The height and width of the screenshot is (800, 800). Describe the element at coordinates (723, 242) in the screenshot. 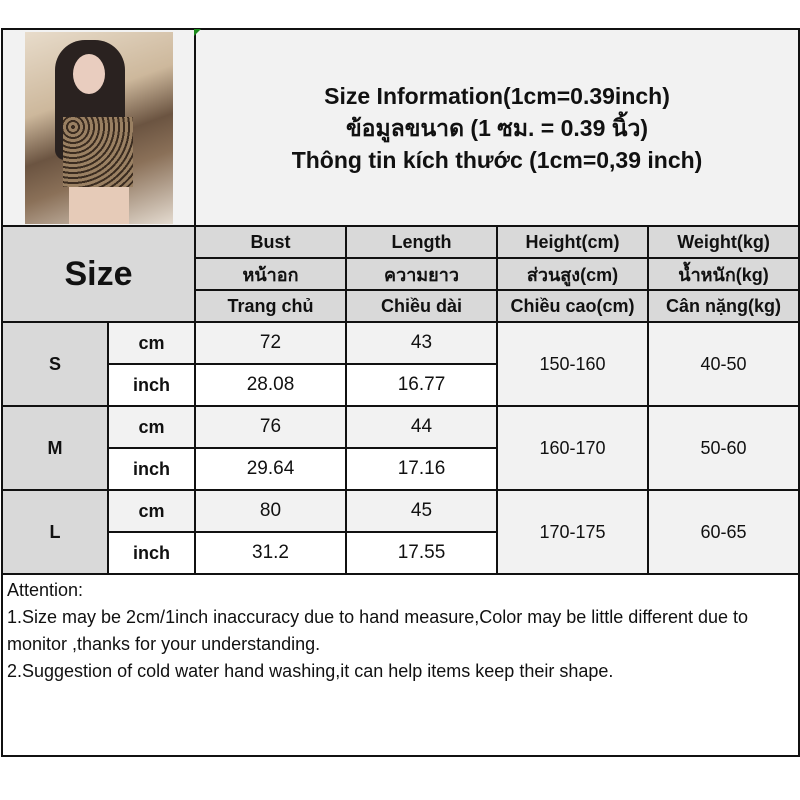

I see `header-weight-en: Weight(kg)` at that location.